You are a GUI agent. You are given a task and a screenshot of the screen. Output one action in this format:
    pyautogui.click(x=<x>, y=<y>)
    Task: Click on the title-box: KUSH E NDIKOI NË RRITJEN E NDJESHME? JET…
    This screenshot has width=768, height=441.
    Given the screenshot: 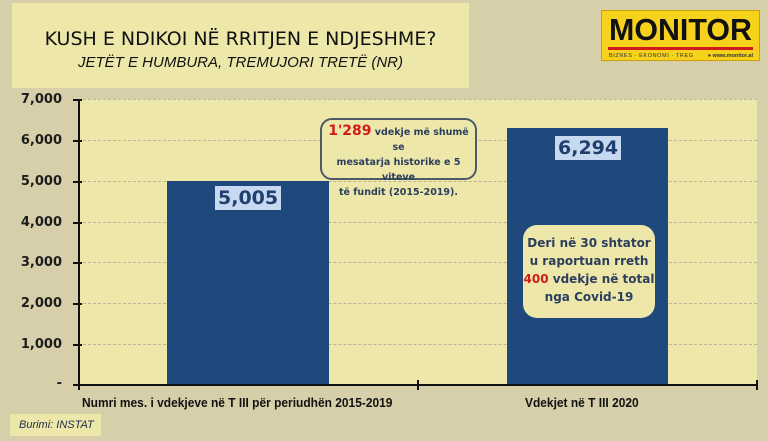 What is the action you would take?
    pyautogui.click(x=240, y=45)
    